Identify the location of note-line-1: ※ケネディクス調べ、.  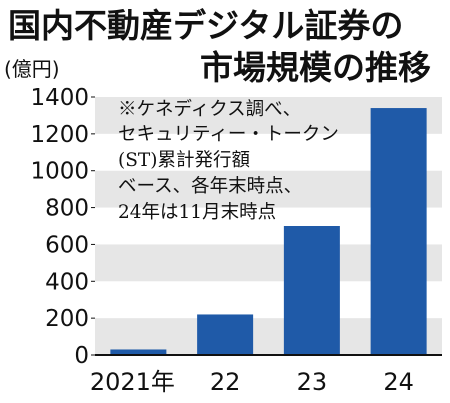
(209, 109).